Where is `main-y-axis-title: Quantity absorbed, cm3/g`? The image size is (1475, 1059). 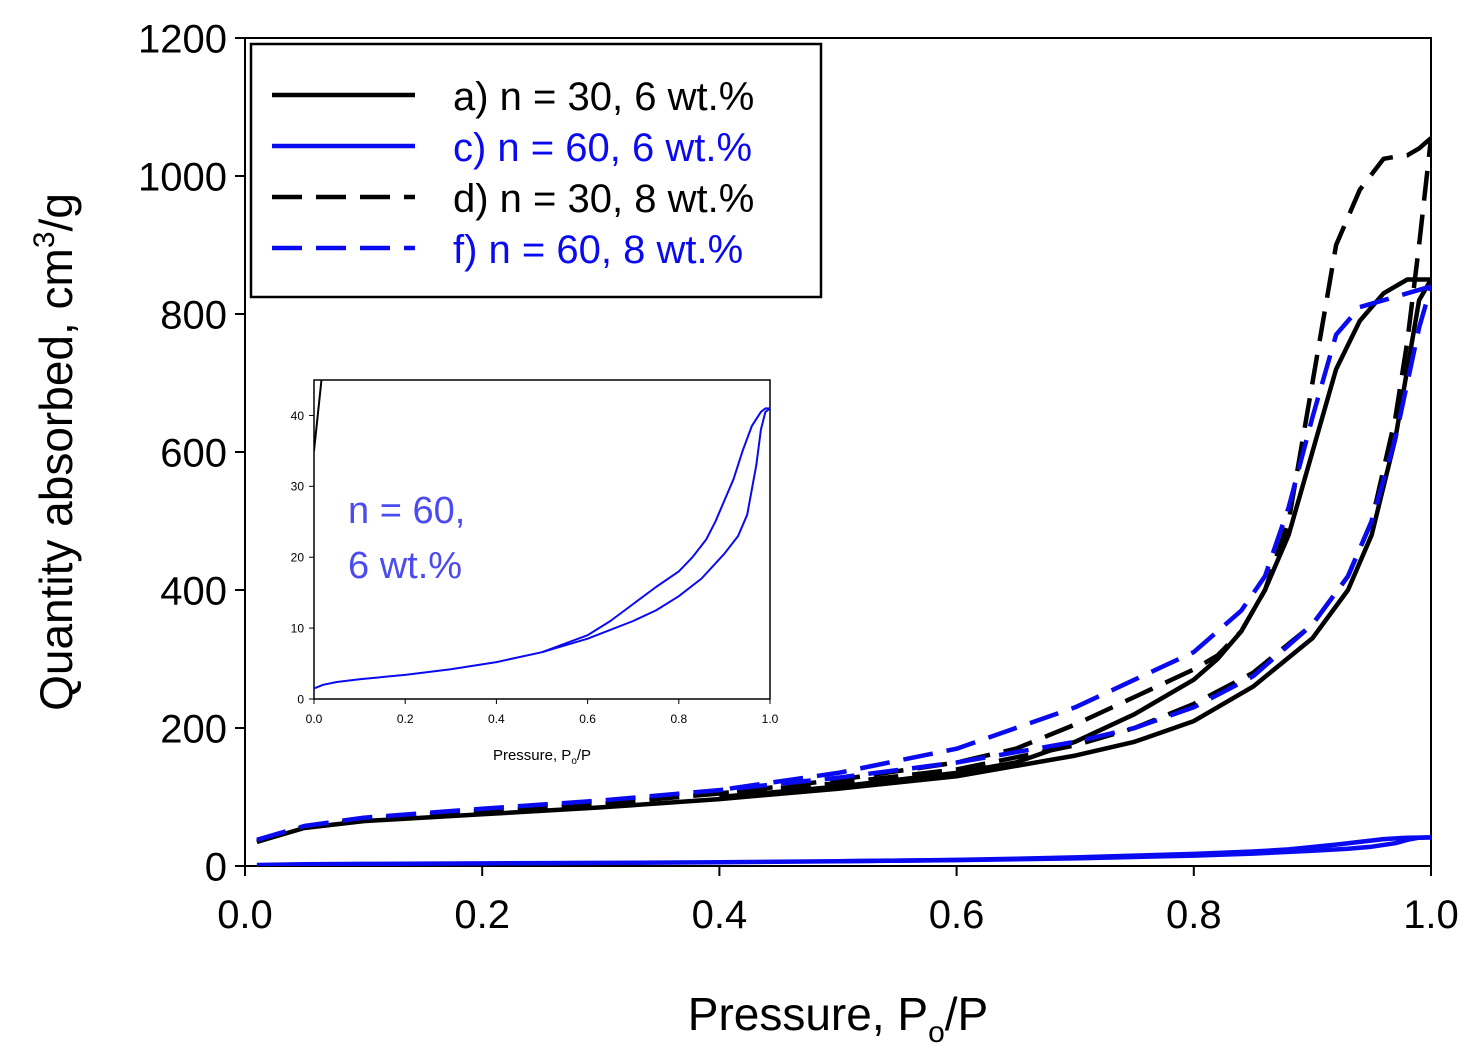 main-y-axis-title: Quantity absorbed, cm3/g is located at coordinates (55, 452).